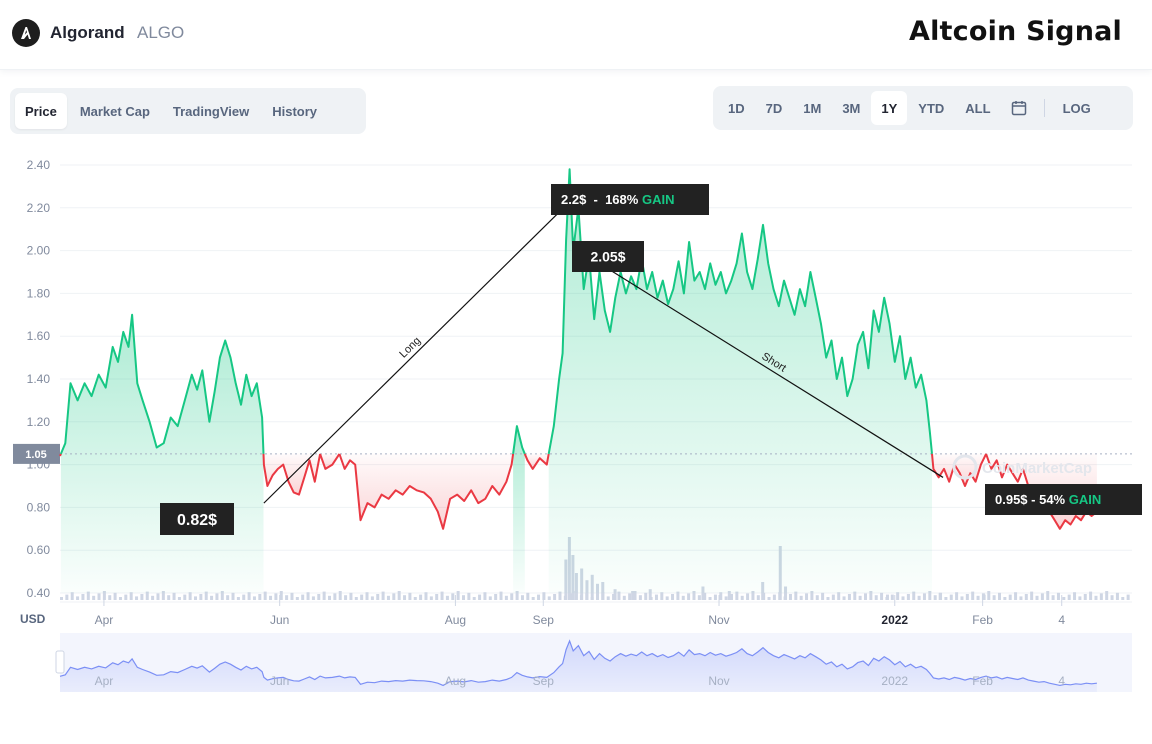  Describe the element at coordinates (736, 108) in the screenshot. I see `range-1d: 1D` at that location.